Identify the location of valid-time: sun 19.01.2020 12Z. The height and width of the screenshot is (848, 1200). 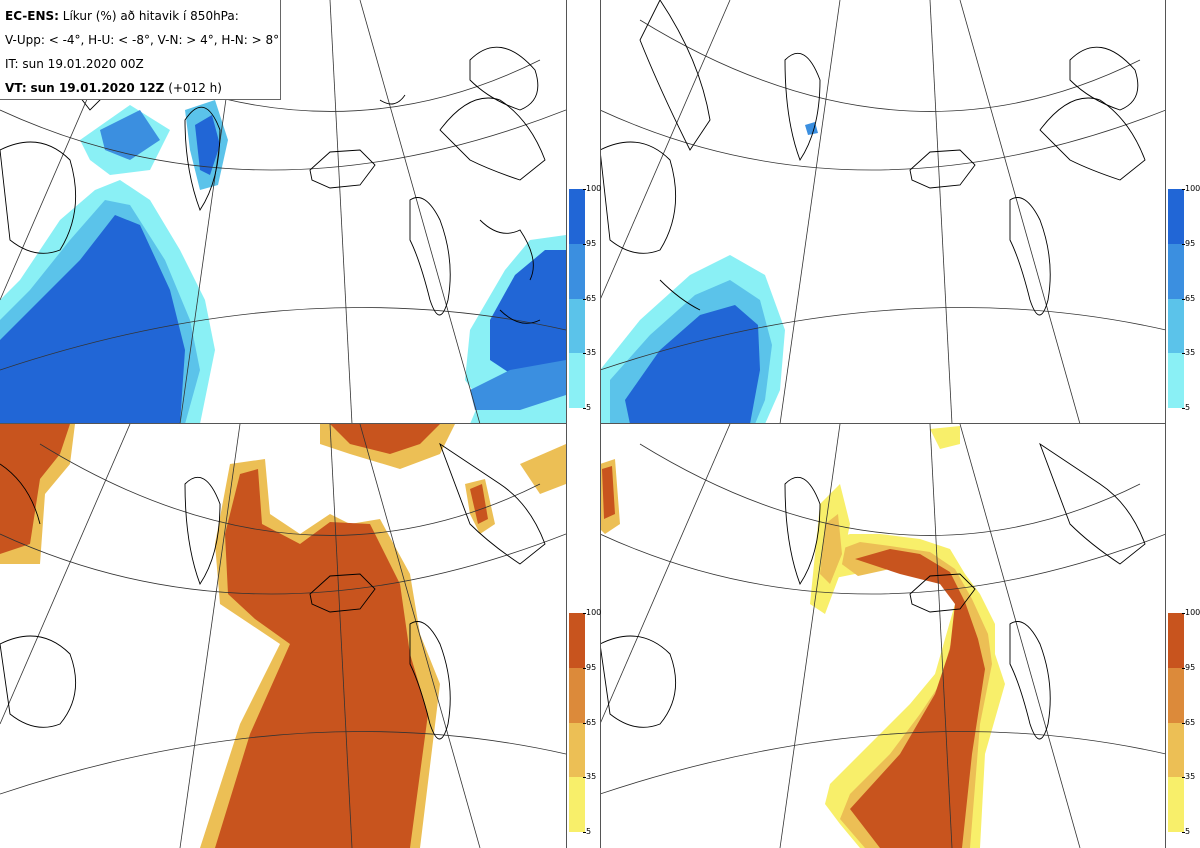
(97, 88).